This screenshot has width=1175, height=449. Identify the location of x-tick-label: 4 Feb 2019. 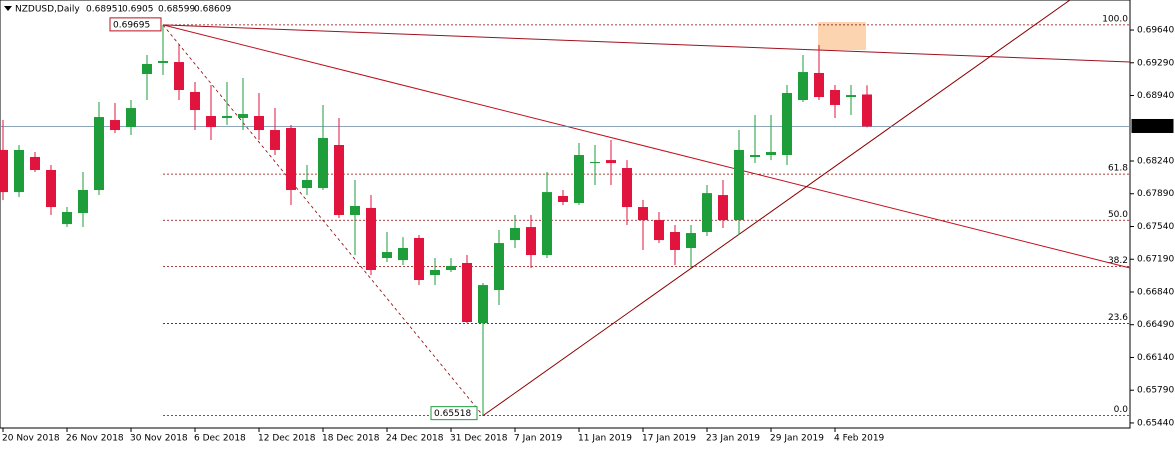
(859, 439).